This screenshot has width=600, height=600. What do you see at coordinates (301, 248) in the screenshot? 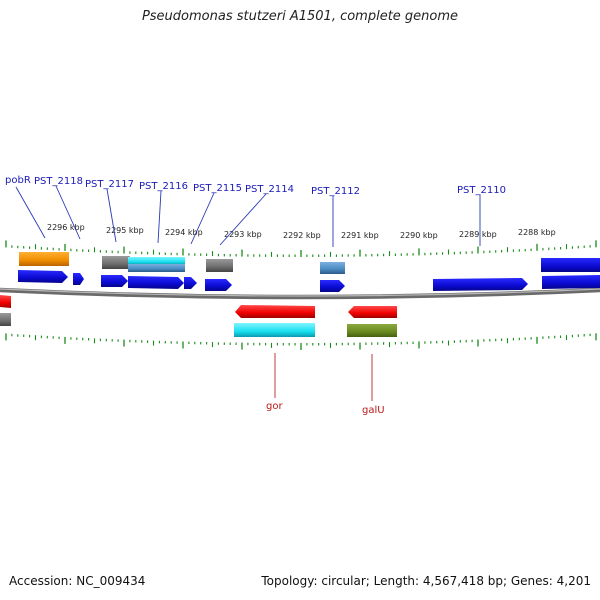
I see `scale-ticks-top` at bounding box center [301, 248].